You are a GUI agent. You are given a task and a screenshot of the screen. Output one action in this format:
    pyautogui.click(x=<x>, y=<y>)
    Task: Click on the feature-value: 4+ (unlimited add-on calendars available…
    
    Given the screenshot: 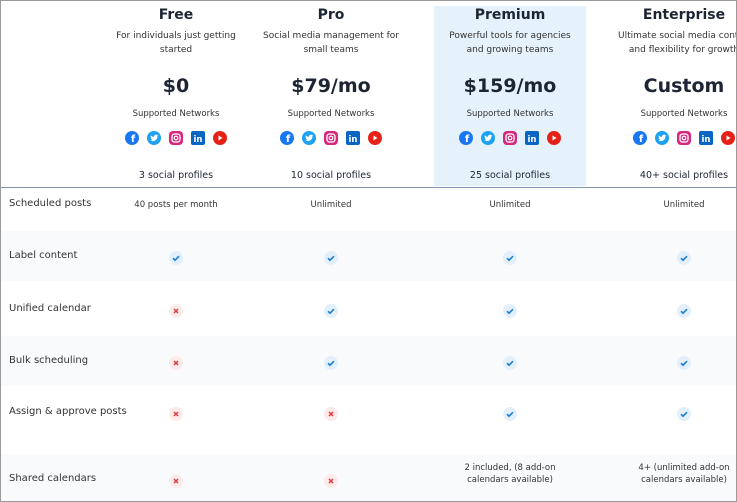 What is the action you would take?
    pyautogui.click(x=684, y=474)
    